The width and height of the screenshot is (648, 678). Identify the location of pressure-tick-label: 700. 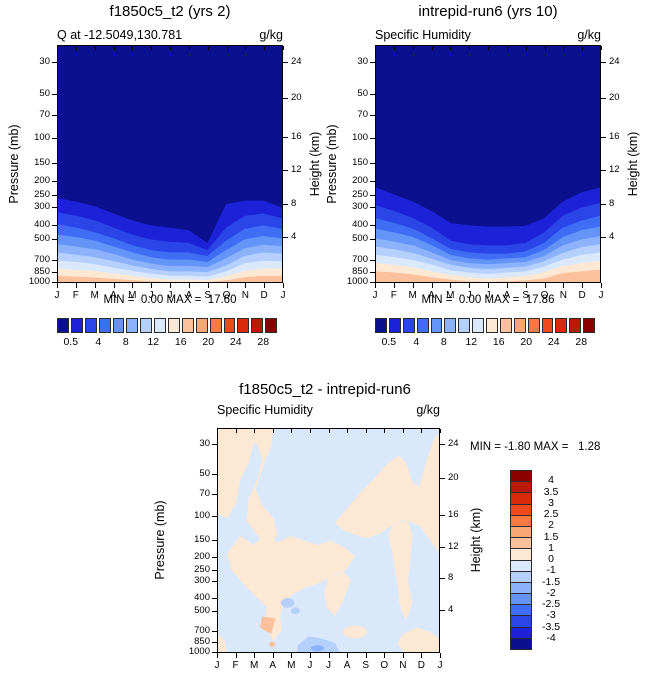
(42, 259).